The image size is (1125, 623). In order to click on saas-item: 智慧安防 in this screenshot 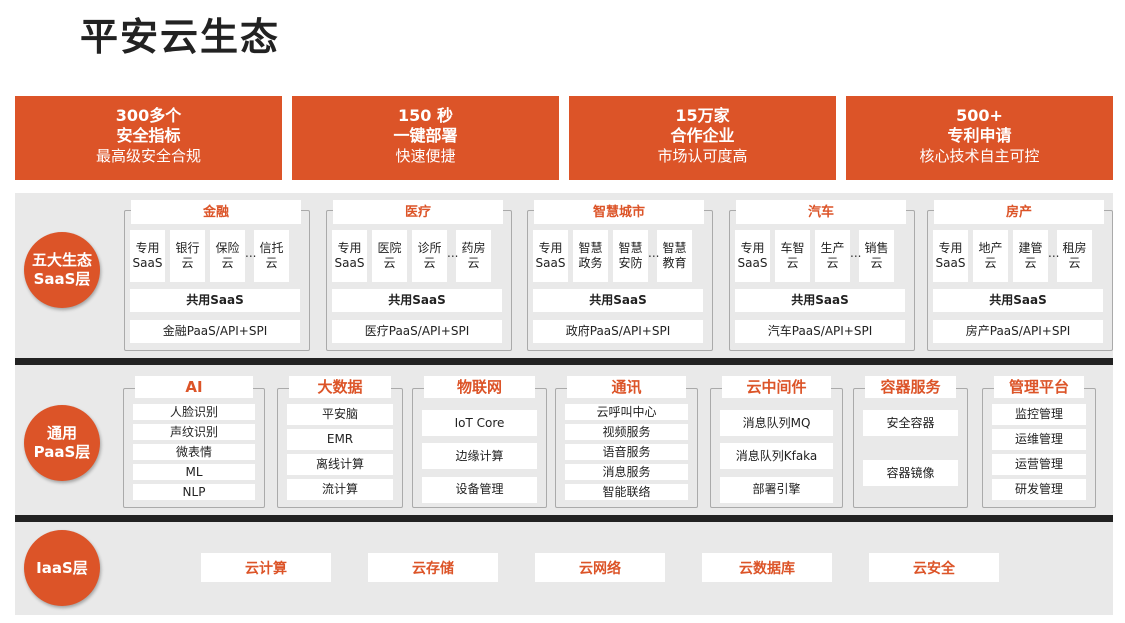, I will do `click(630, 256)`.